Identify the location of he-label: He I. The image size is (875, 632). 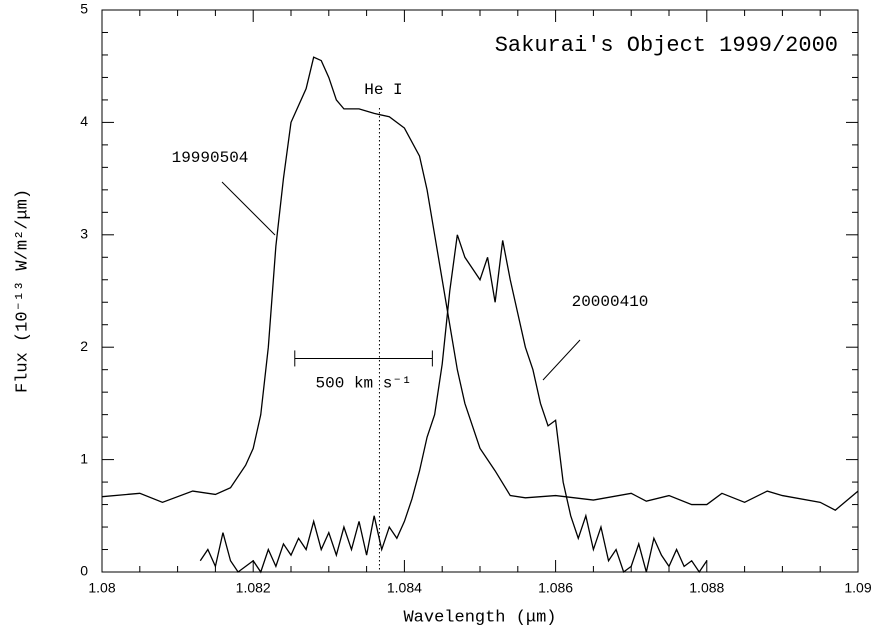
(383, 90).